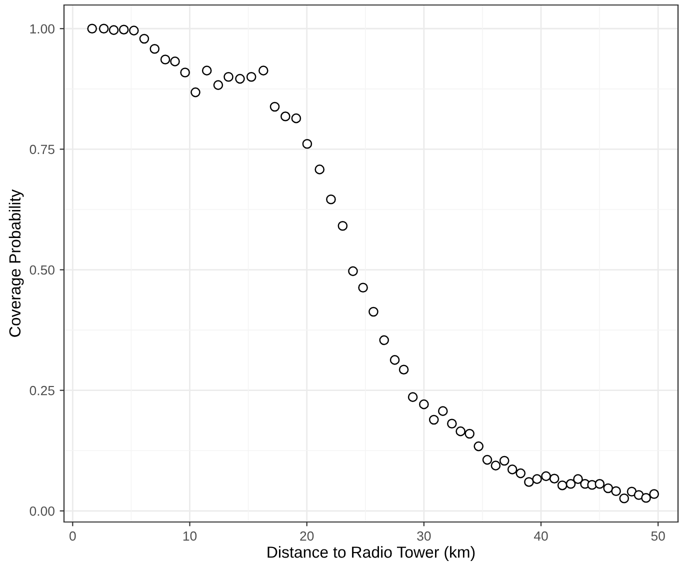 Image resolution: width=679 pixels, height=565 pixels. Describe the element at coordinates (16, 263) in the screenshot. I see `y-axis-title: Coverage Probability` at that location.